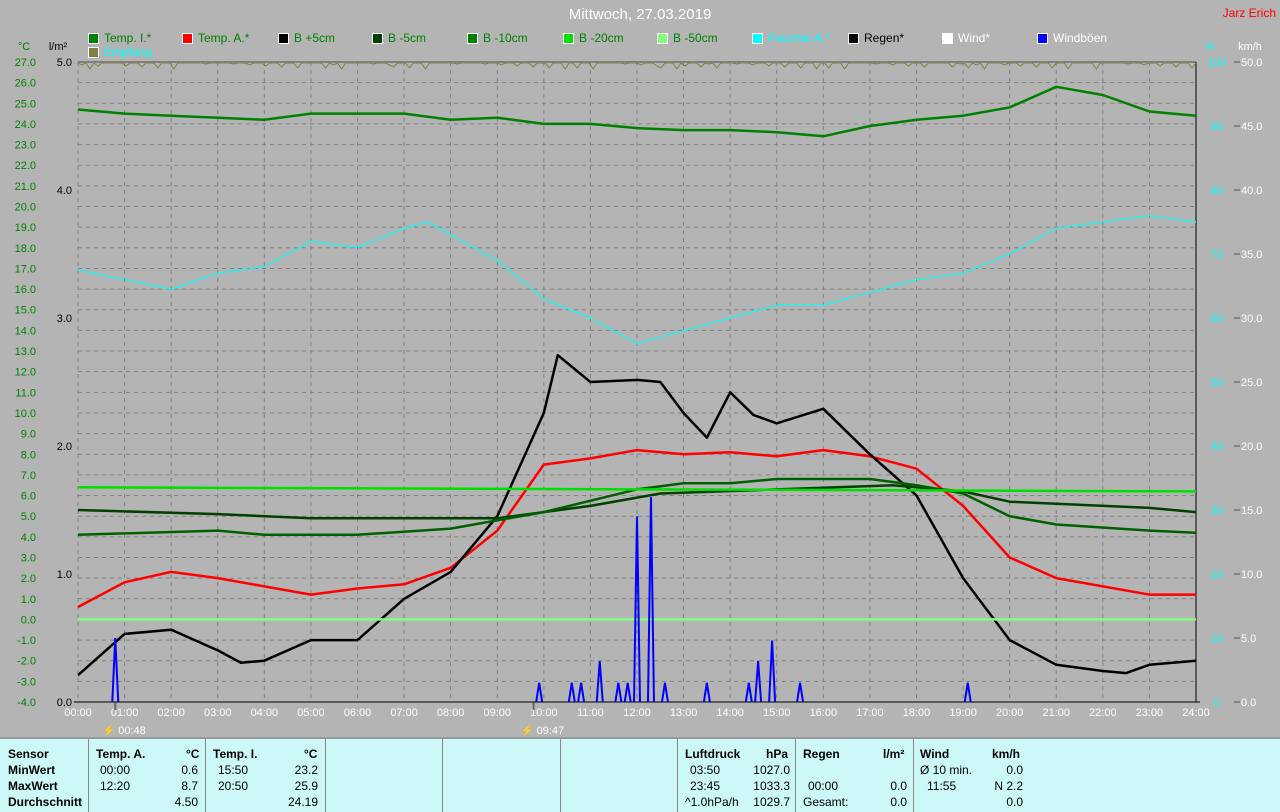  Describe the element at coordinates (1196, 713) in the screenshot. I see `x-tick-label: 24:00` at that location.